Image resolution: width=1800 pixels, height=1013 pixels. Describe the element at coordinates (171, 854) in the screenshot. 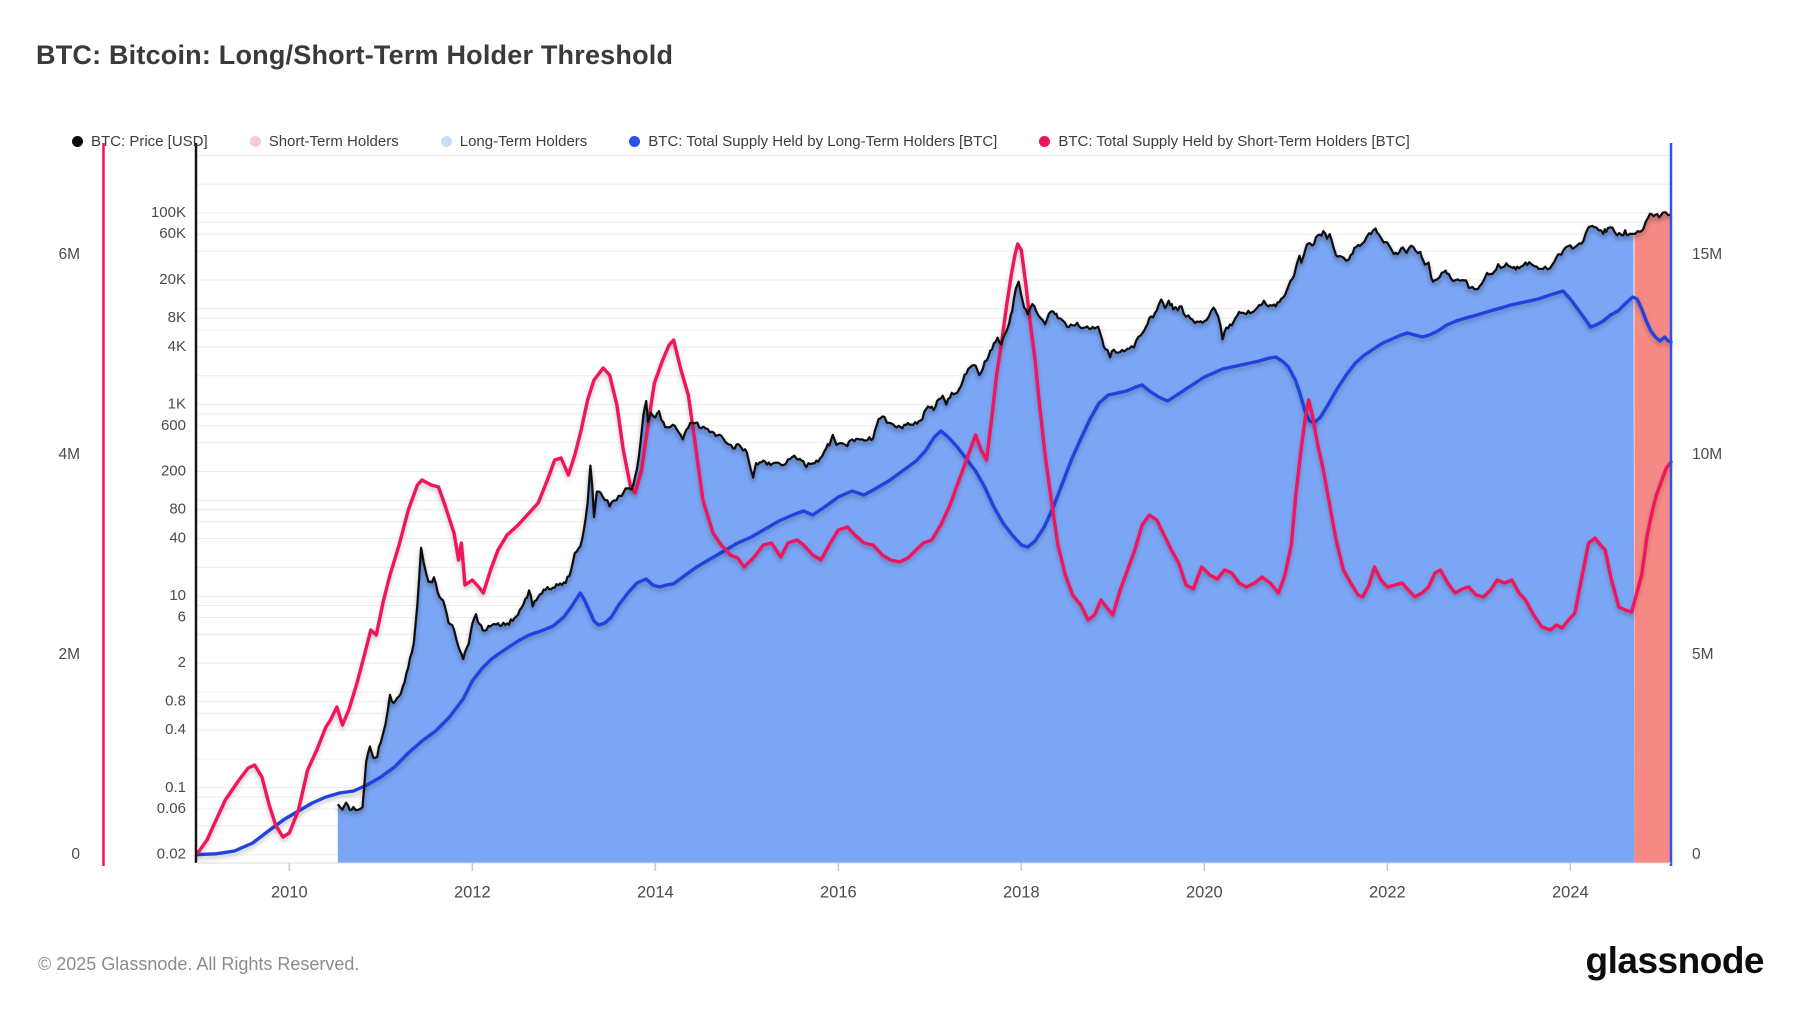

I see `price-axis-label: 0.02` at that location.